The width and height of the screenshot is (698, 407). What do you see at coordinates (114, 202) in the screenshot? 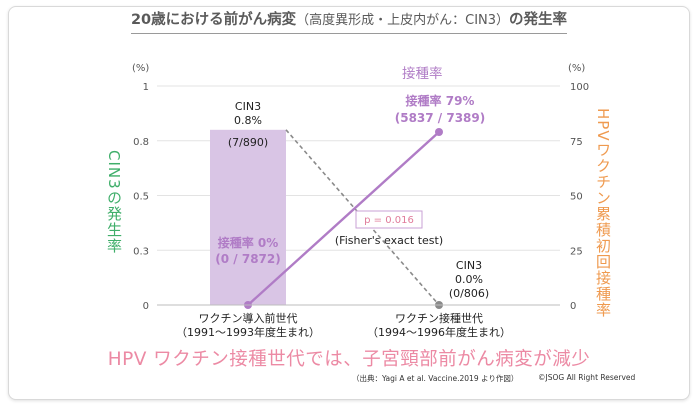
I see `left-axis-label: CIN3の発生率` at bounding box center [114, 202].